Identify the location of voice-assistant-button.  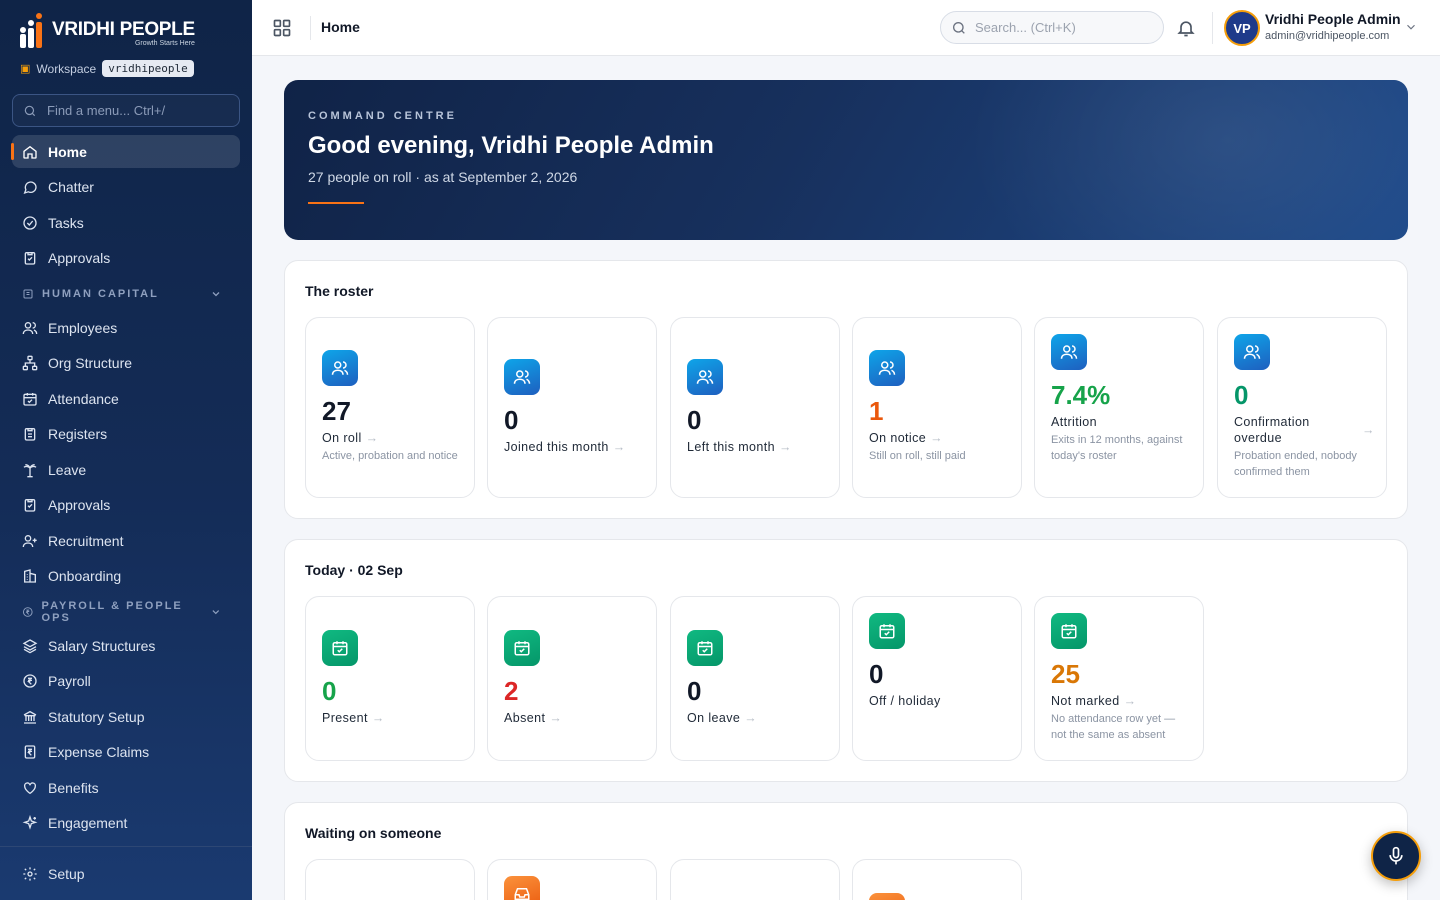
(1396, 856).